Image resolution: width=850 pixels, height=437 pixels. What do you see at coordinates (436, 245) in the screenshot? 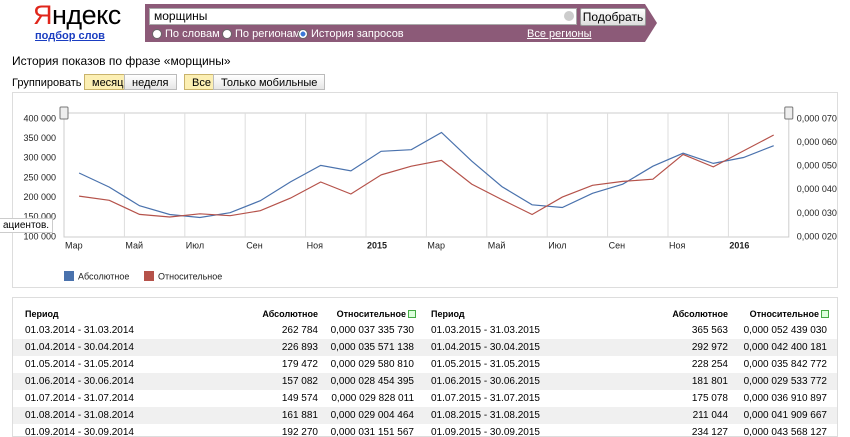
I see `x-tick-label: Мар` at bounding box center [436, 245].